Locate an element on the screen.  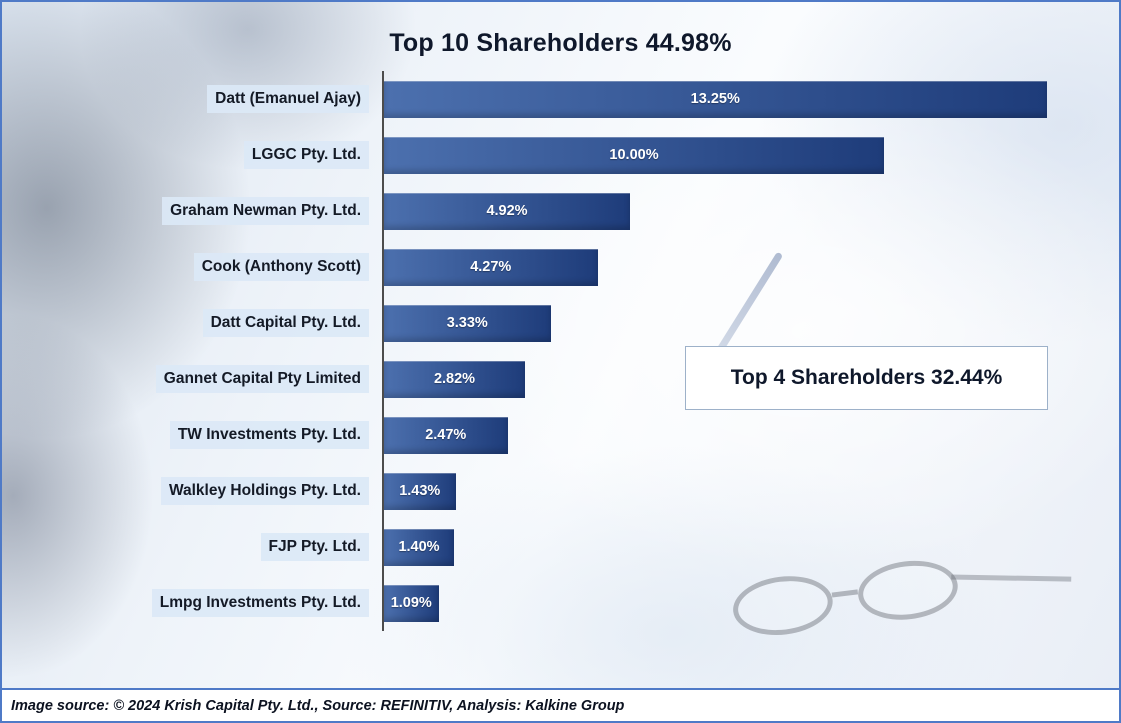
category-label: Graham Newman Pty. Ltd. is located at coordinates (265, 211).